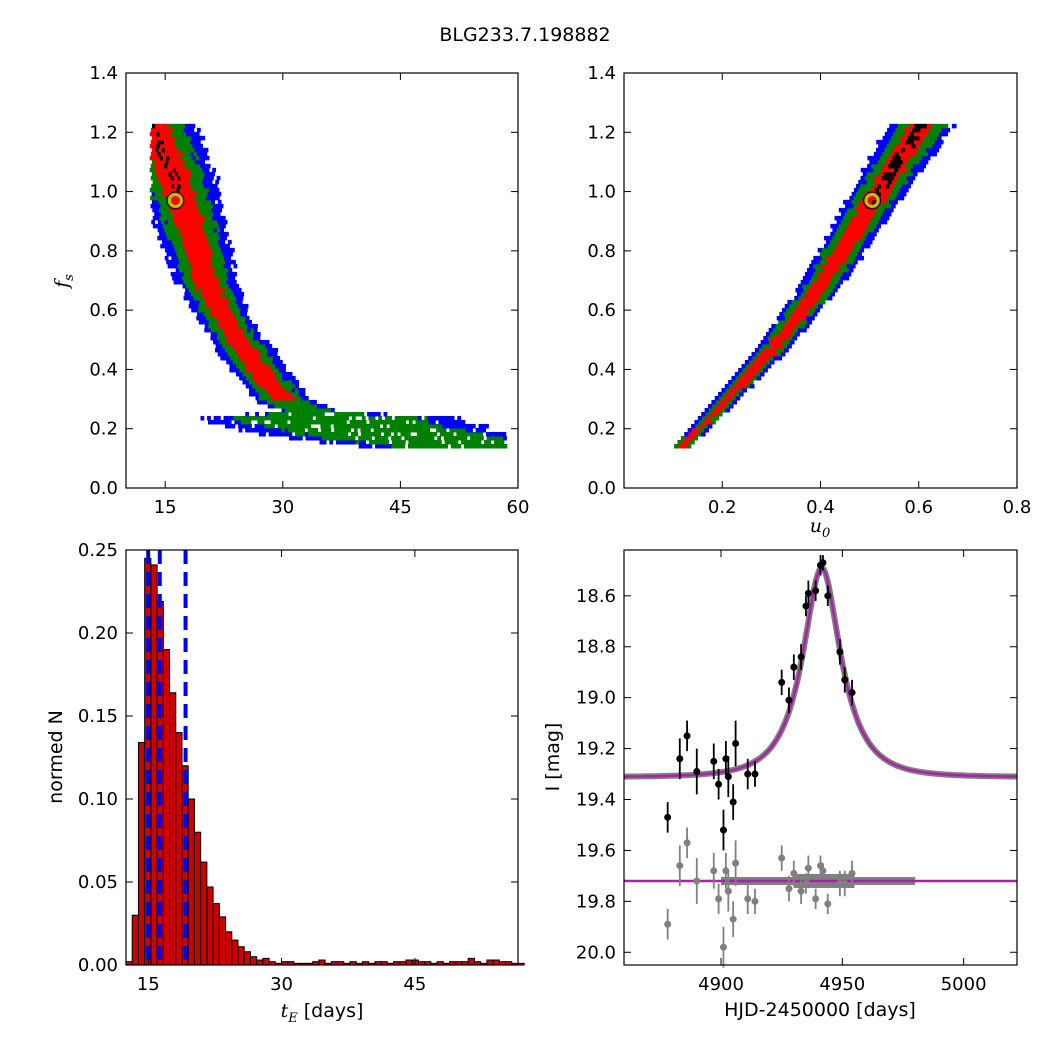  Describe the element at coordinates (601, 251) in the screenshot. I see `y-tick-label: 0.8` at that location.